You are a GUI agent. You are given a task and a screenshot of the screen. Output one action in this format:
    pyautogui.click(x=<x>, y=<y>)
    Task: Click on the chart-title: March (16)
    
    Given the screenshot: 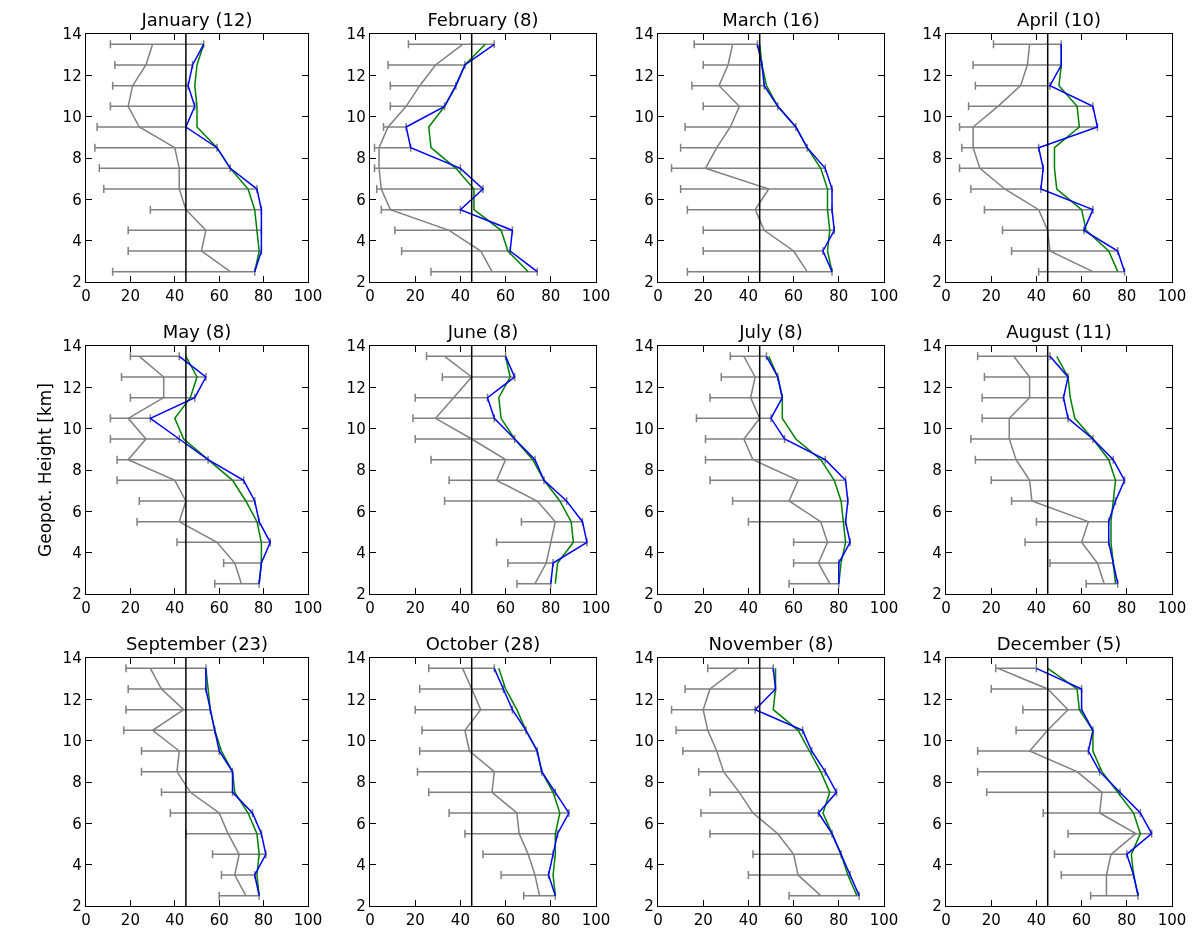 What is the action you would take?
    pyautogui.click(x=771, y=19)
    